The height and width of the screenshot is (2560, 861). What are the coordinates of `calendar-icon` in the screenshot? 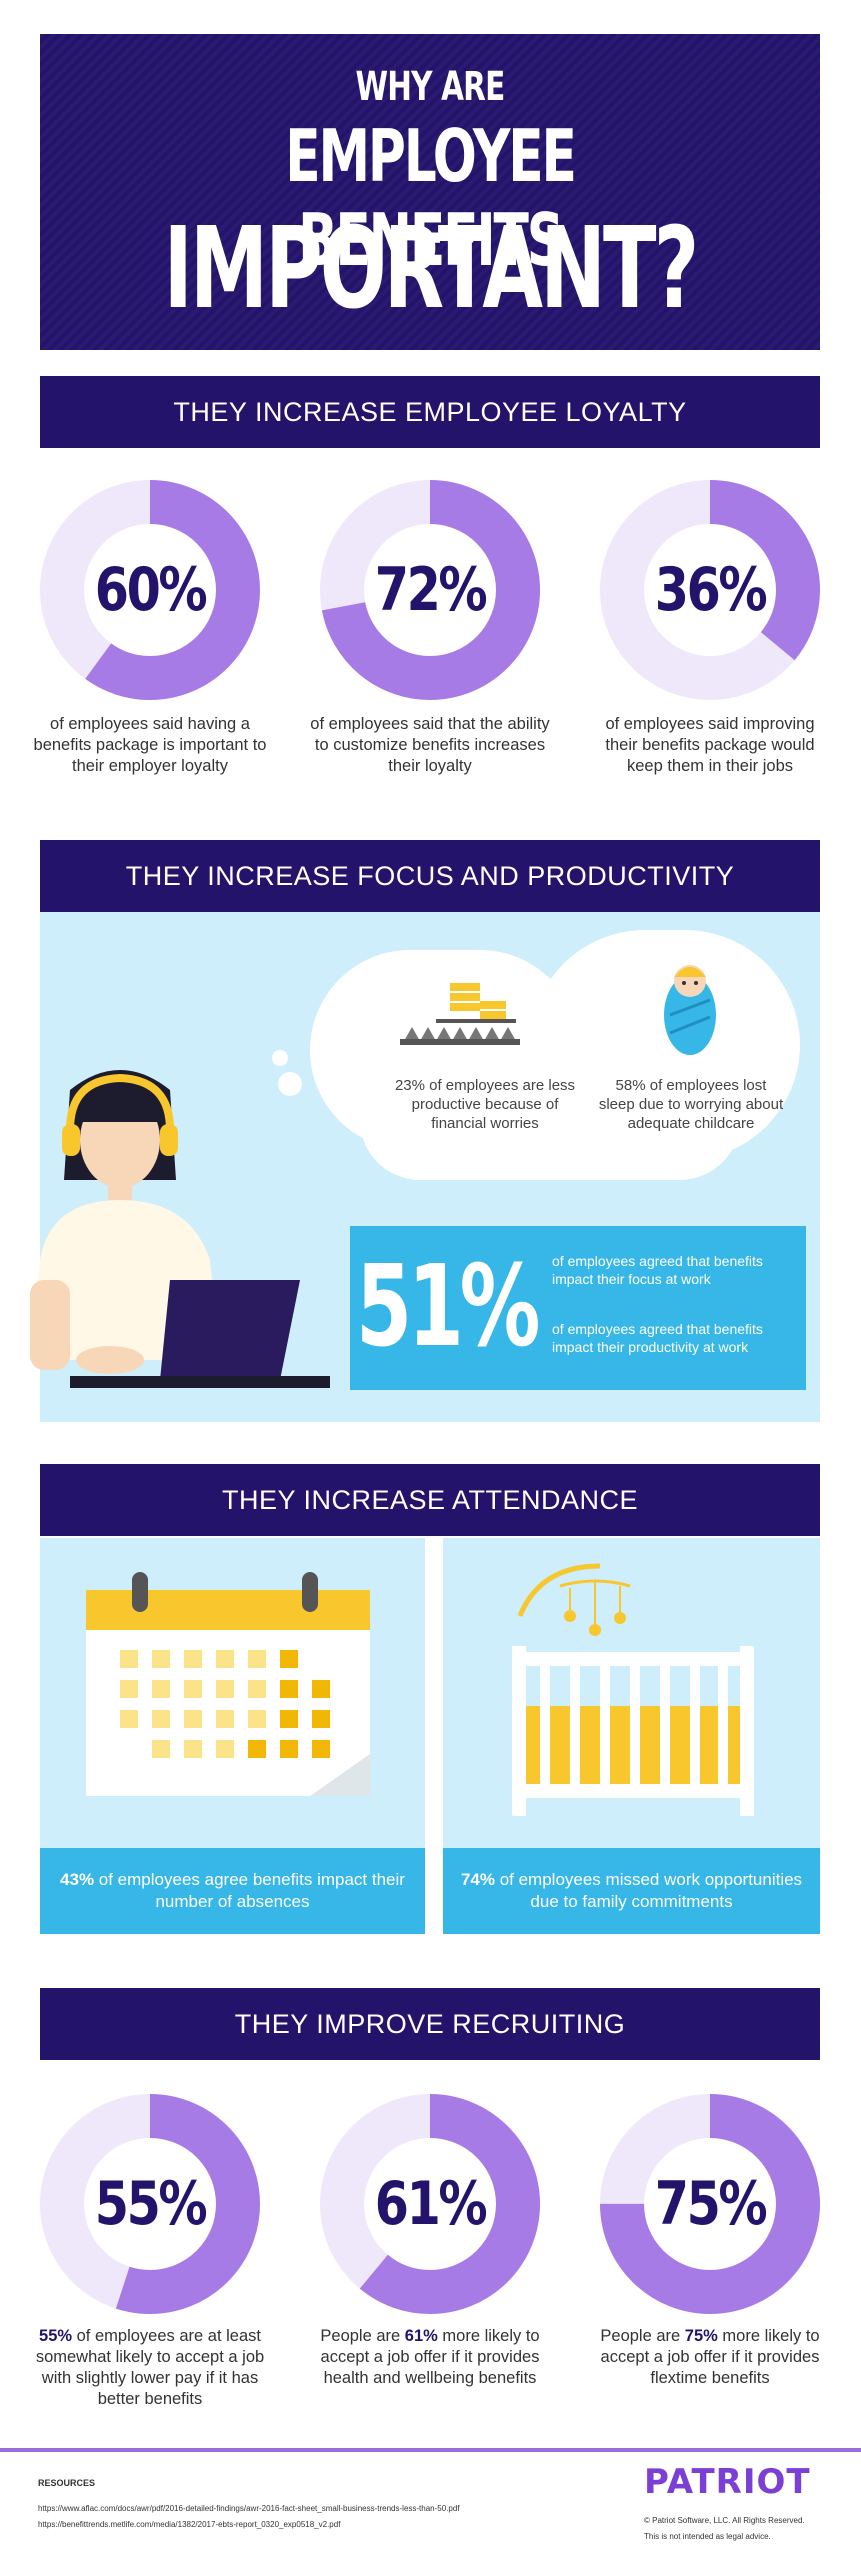 It's located at (228, 1684).